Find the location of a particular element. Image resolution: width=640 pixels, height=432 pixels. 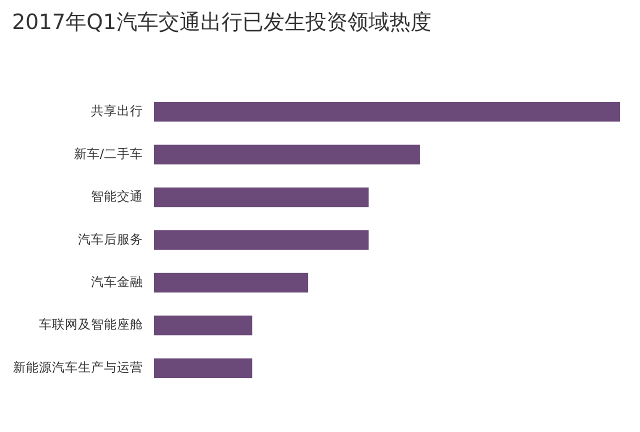

y-tick-label: 车联网及智能座舱 is located at coordinates (91, 324).